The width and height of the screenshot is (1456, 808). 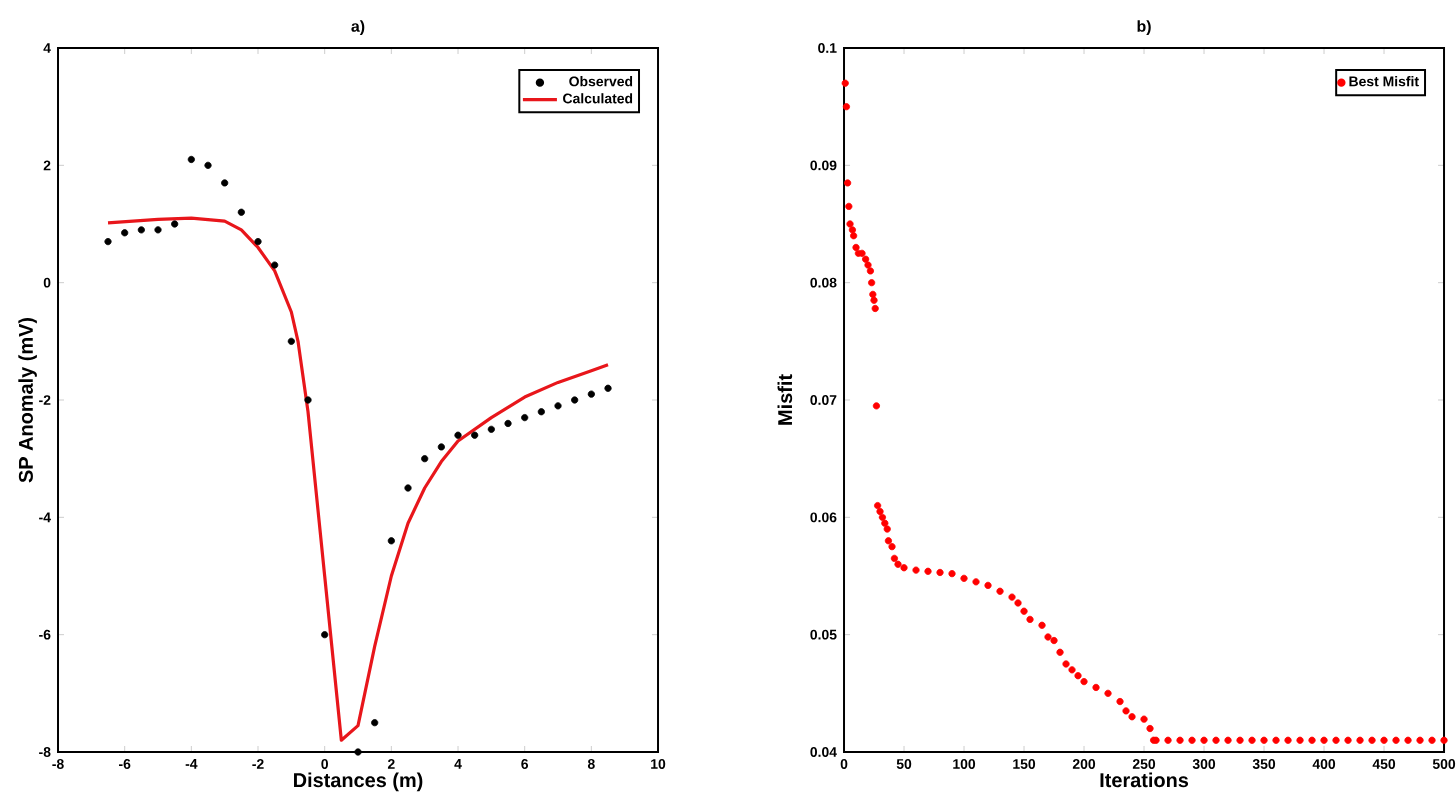 What do you see at coordinates (1144, 780) in the screenshot?
I see `x-axis-title: Iterations` at bounding box center [1144, 780].